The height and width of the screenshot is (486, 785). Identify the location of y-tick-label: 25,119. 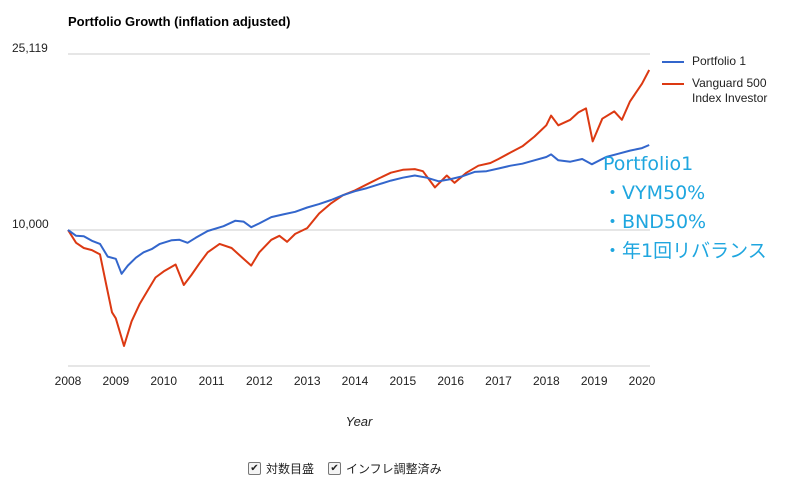
(30, 48).